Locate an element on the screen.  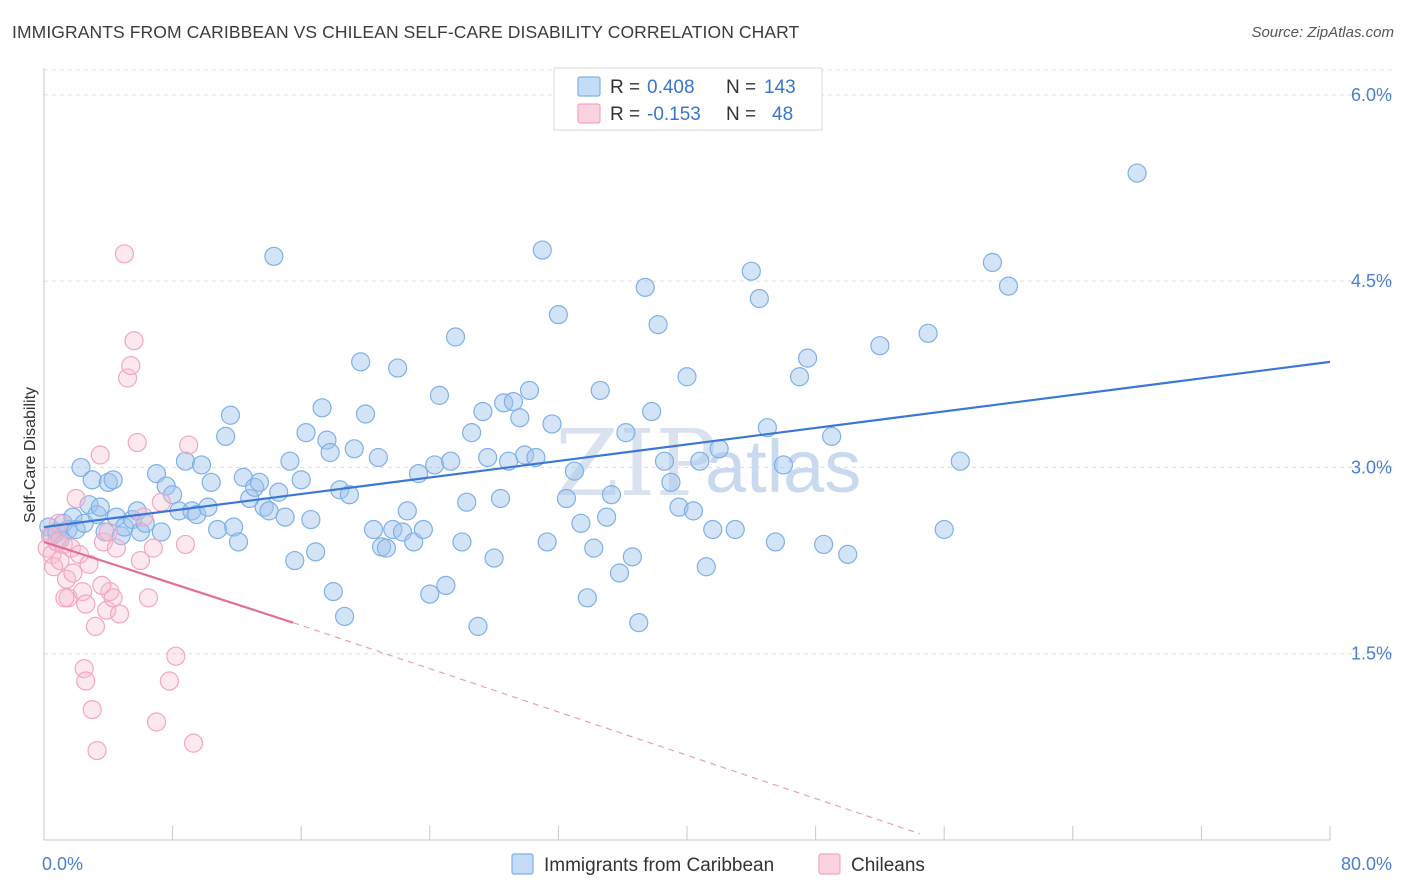
legend-r-label-caribbean: R = is located at coordinates (625, 87).